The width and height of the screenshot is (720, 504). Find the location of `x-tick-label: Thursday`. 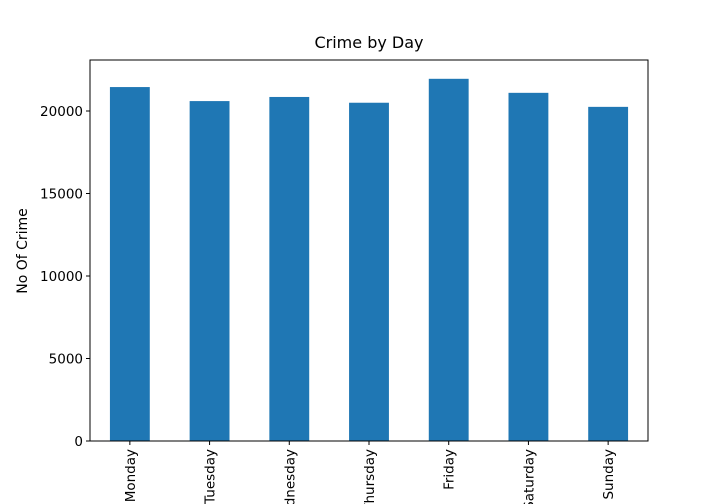

x-tick-label: Thursday is located at coordinates (370, 476).